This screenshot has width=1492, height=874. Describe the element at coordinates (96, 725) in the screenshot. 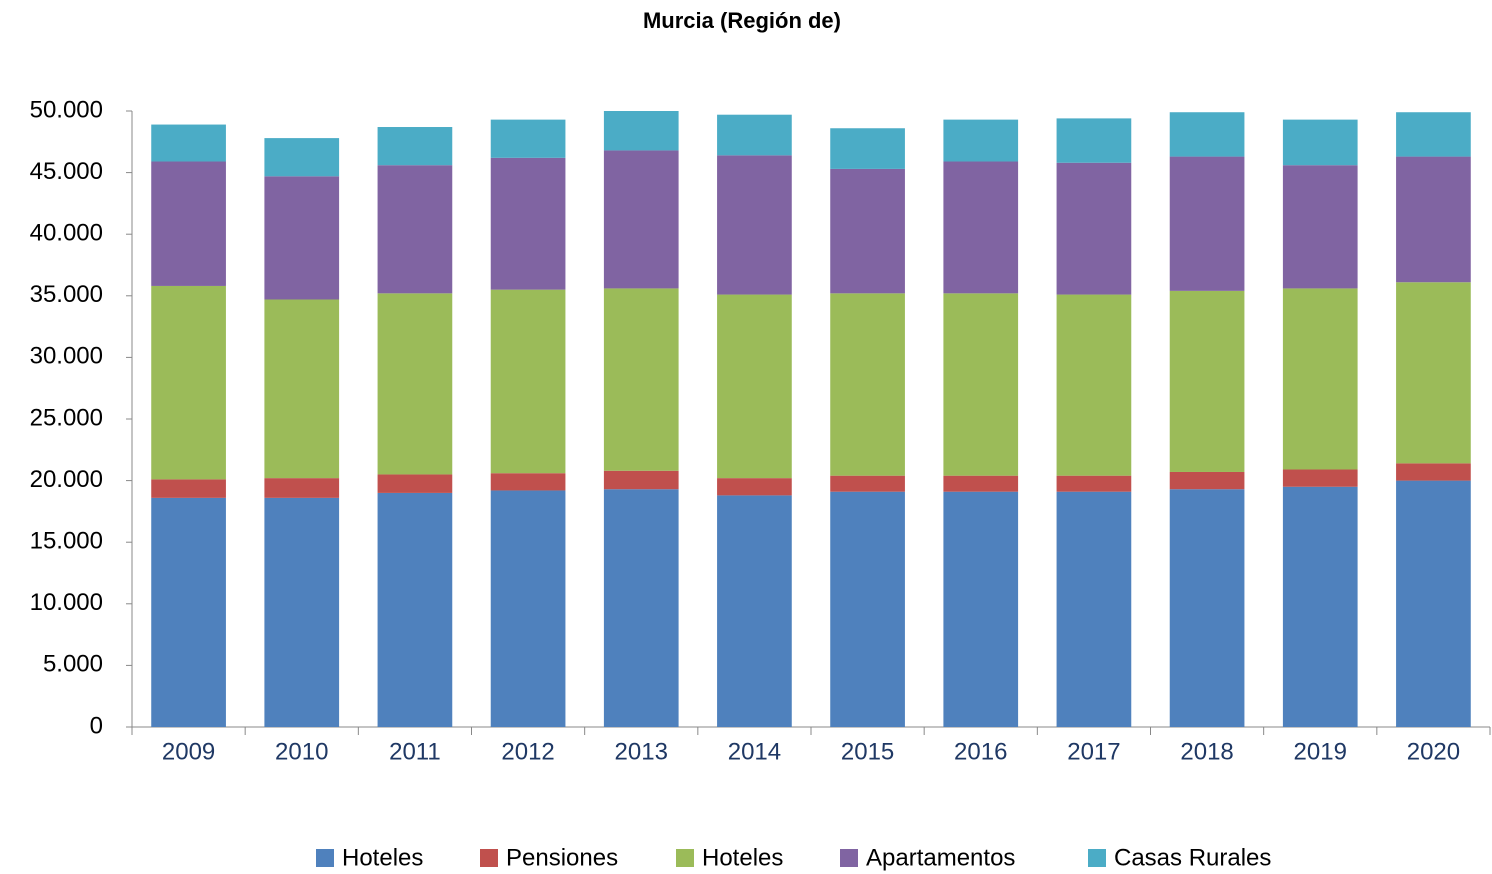

I see `y-tick-label: 0` at that location.